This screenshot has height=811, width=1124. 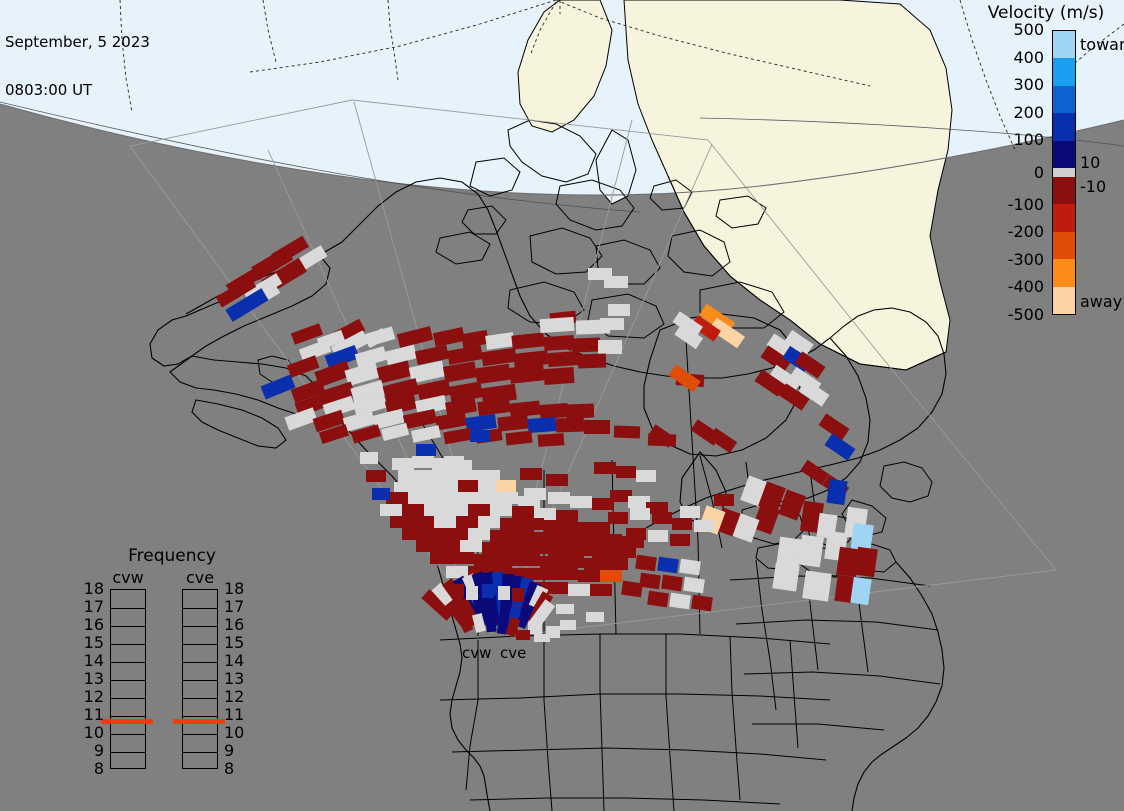 What do you see at coordinates (172, 556) in the screenshot?
I see `frequency-legend-title: Frequency` at bounding box center [172, 556].